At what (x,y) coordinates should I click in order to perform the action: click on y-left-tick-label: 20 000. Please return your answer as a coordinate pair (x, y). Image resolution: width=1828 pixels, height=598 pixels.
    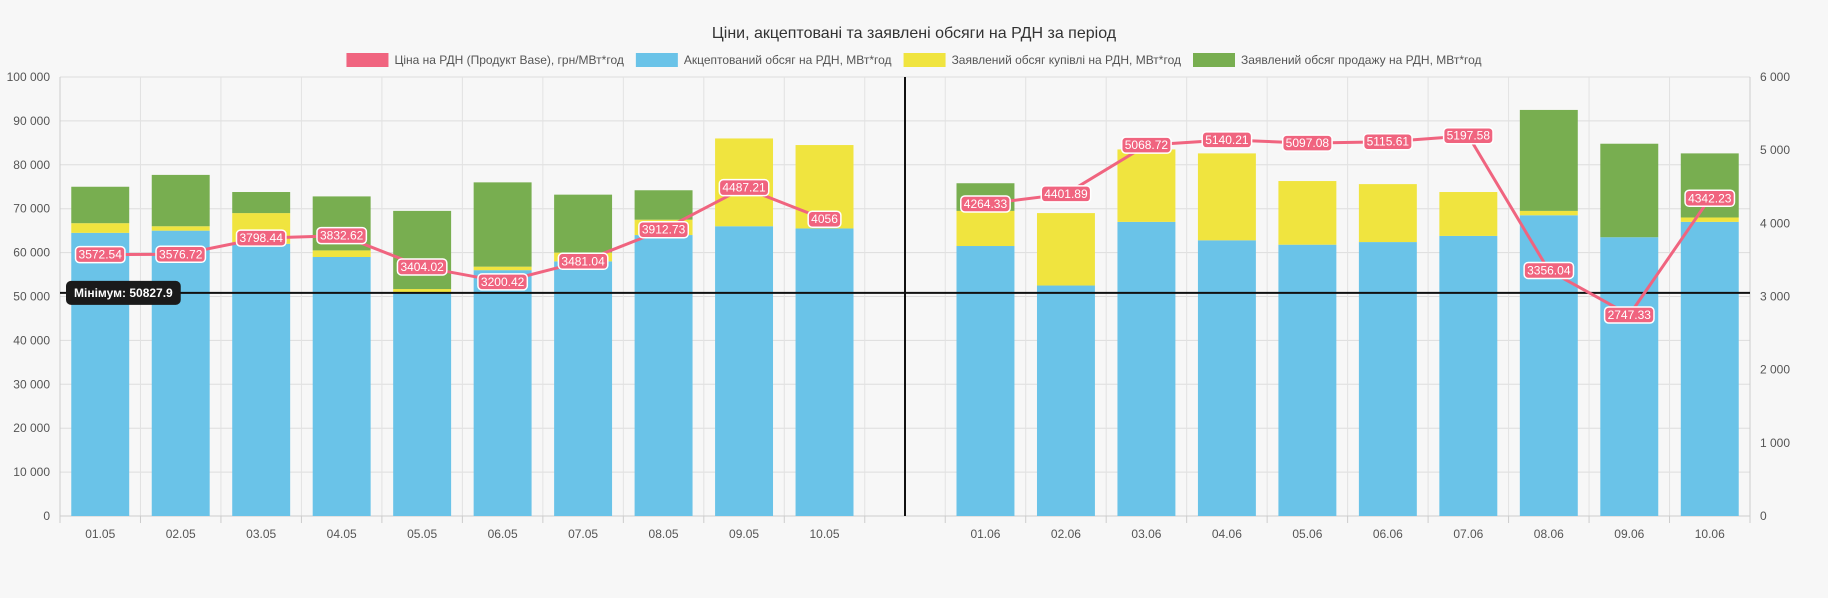
    Looking at the image, I should click on (31, 428).